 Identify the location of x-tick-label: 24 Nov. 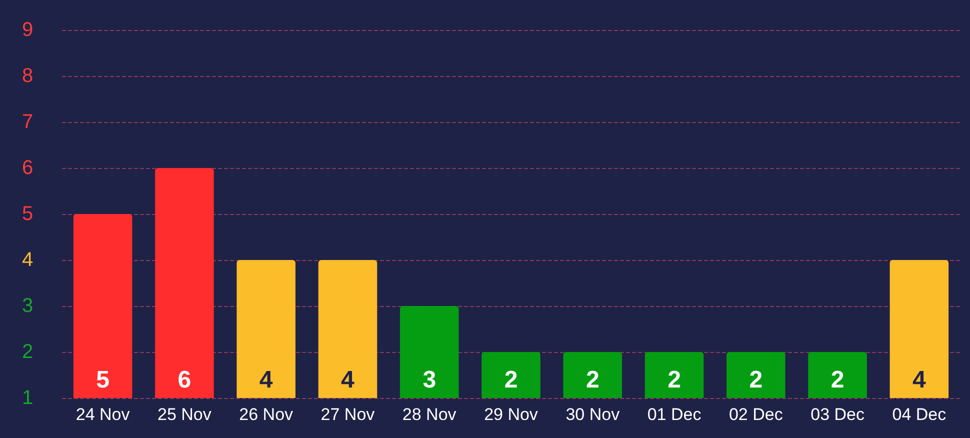
(103, 414).